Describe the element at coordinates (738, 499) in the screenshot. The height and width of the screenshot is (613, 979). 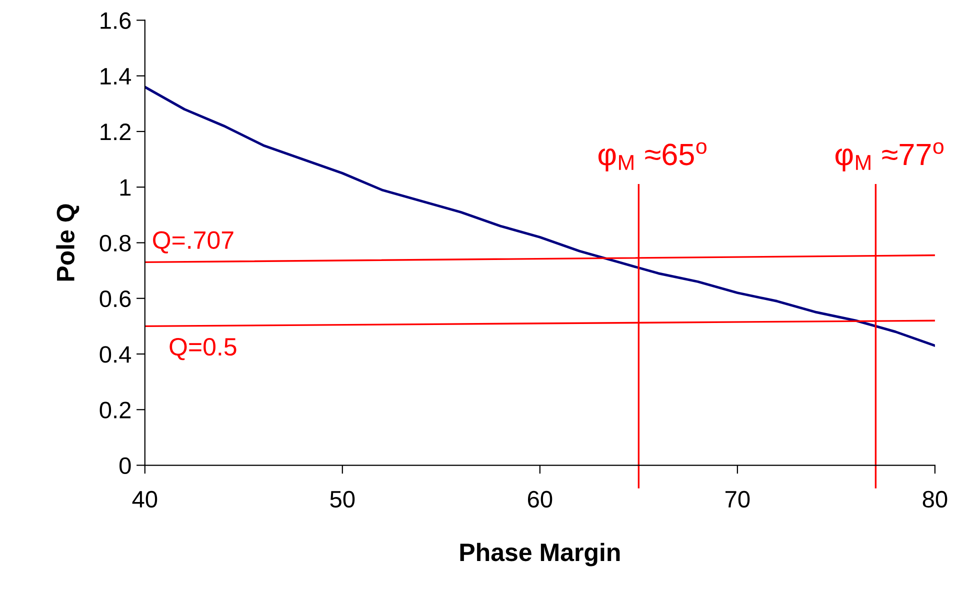
I see `x-tick-label: 70` at that location.